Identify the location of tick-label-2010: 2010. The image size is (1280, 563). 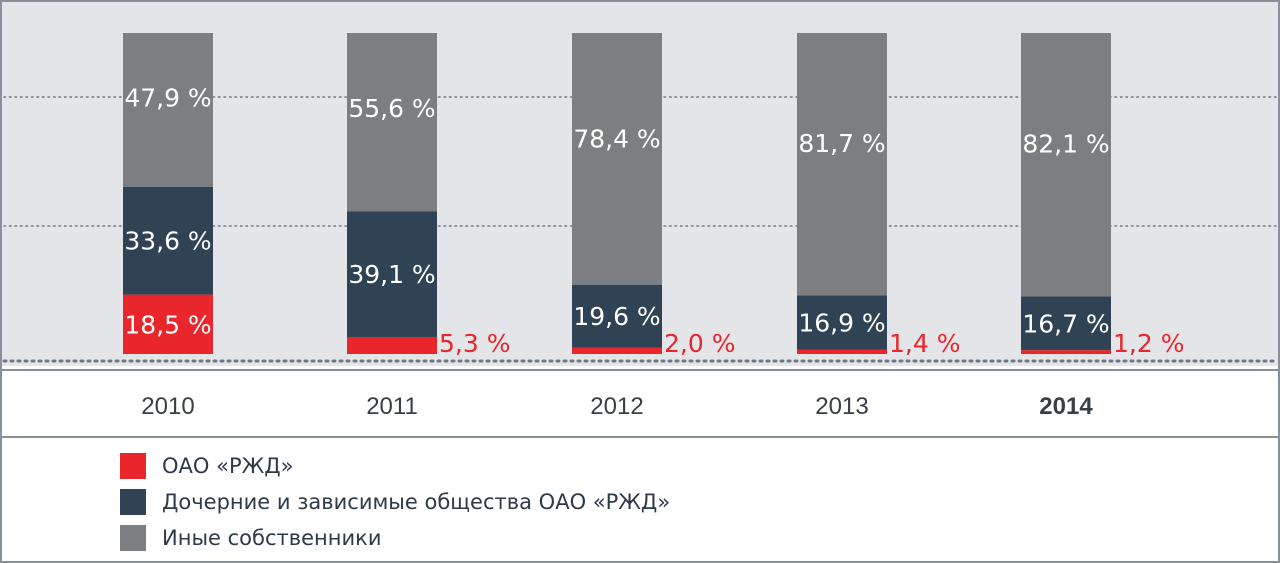
(167, 406).